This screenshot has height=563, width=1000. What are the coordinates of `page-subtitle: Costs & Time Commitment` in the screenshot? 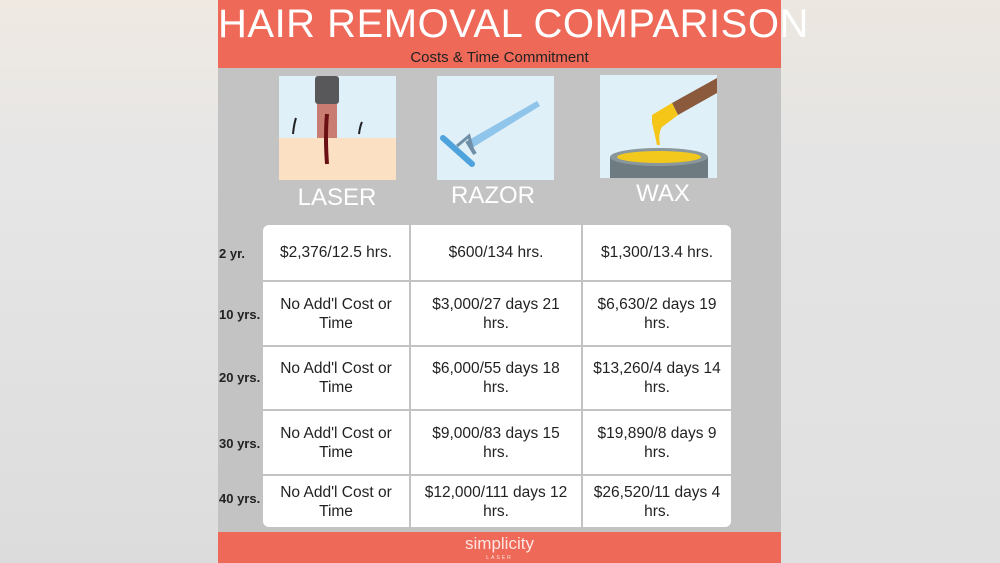 It's located at (499, 57).